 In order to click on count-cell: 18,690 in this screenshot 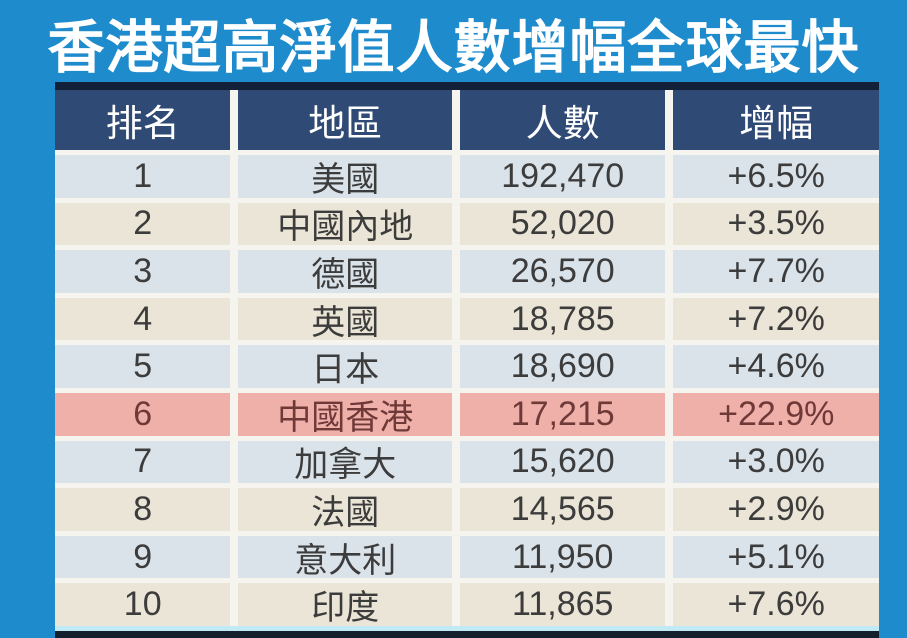, I will do `click(562, 366)`.